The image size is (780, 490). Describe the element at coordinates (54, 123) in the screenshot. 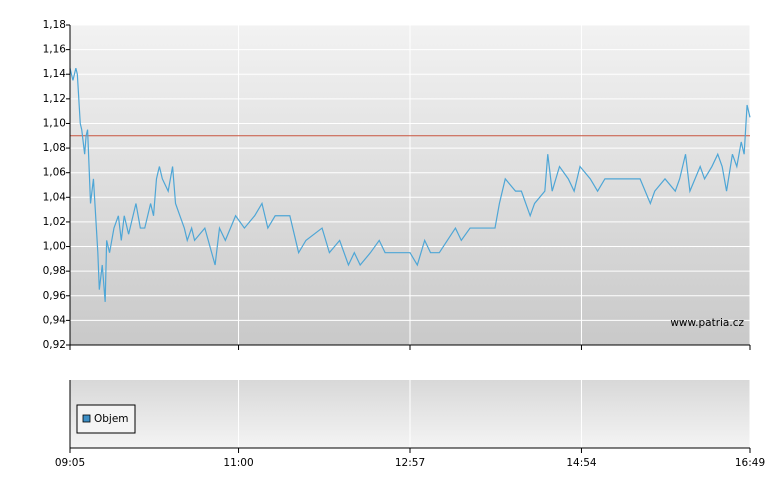

I see `y-tick-label: 1,10` at that location.